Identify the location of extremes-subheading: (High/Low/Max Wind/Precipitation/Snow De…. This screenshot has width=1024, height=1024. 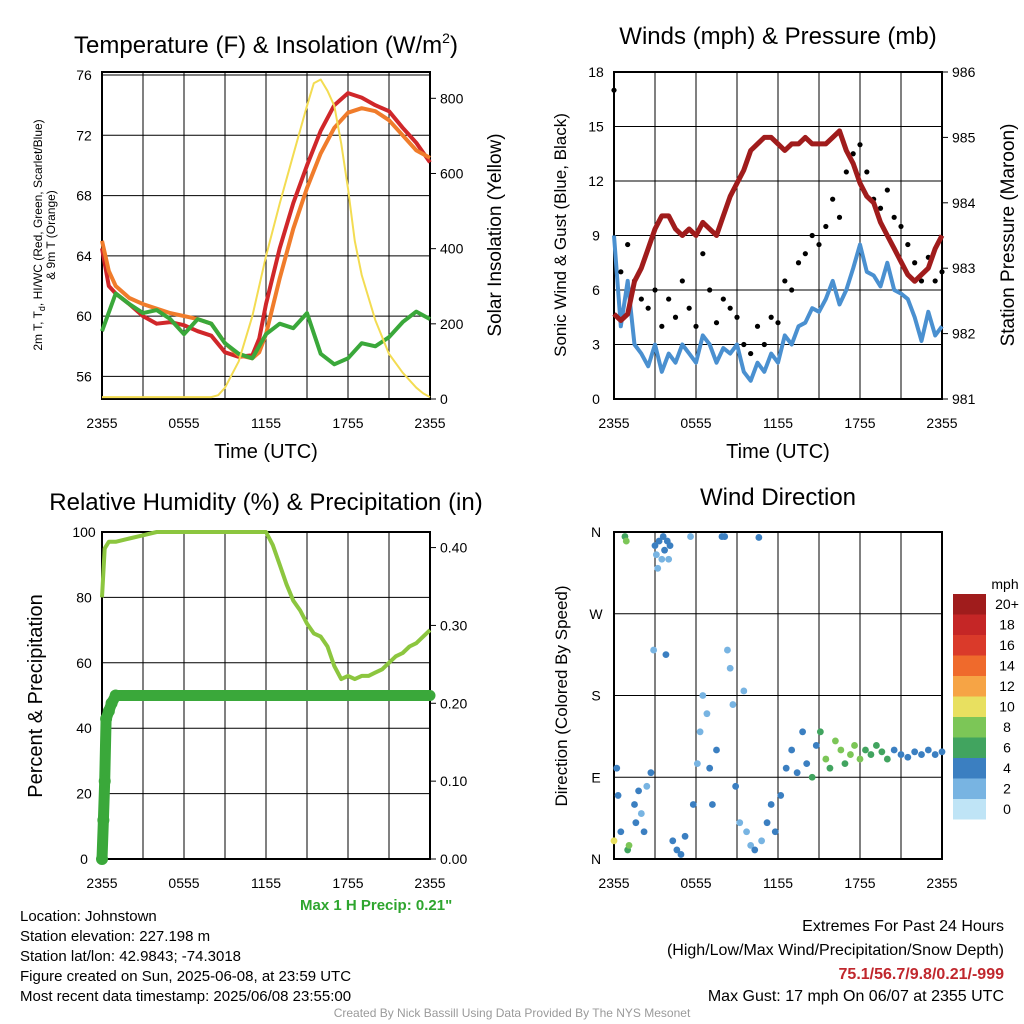
(835, 950).